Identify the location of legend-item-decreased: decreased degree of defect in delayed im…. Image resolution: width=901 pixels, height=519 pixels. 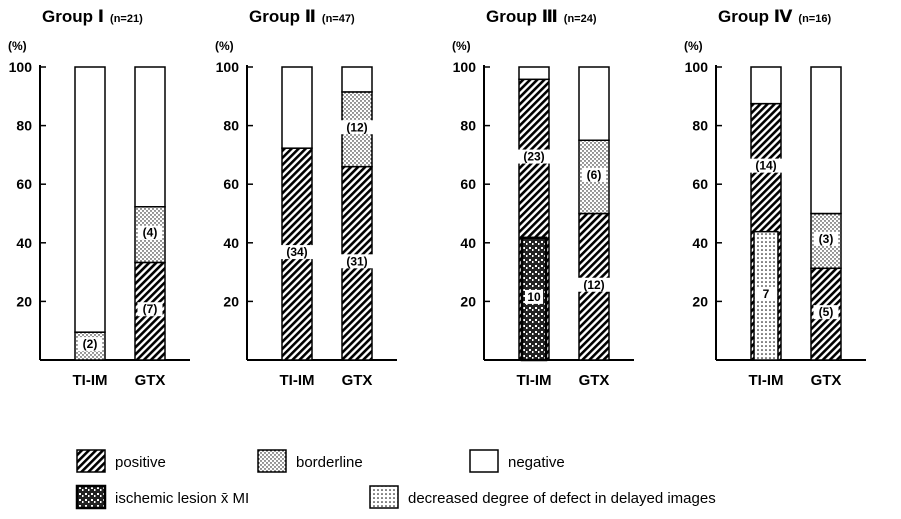
(542, 497).